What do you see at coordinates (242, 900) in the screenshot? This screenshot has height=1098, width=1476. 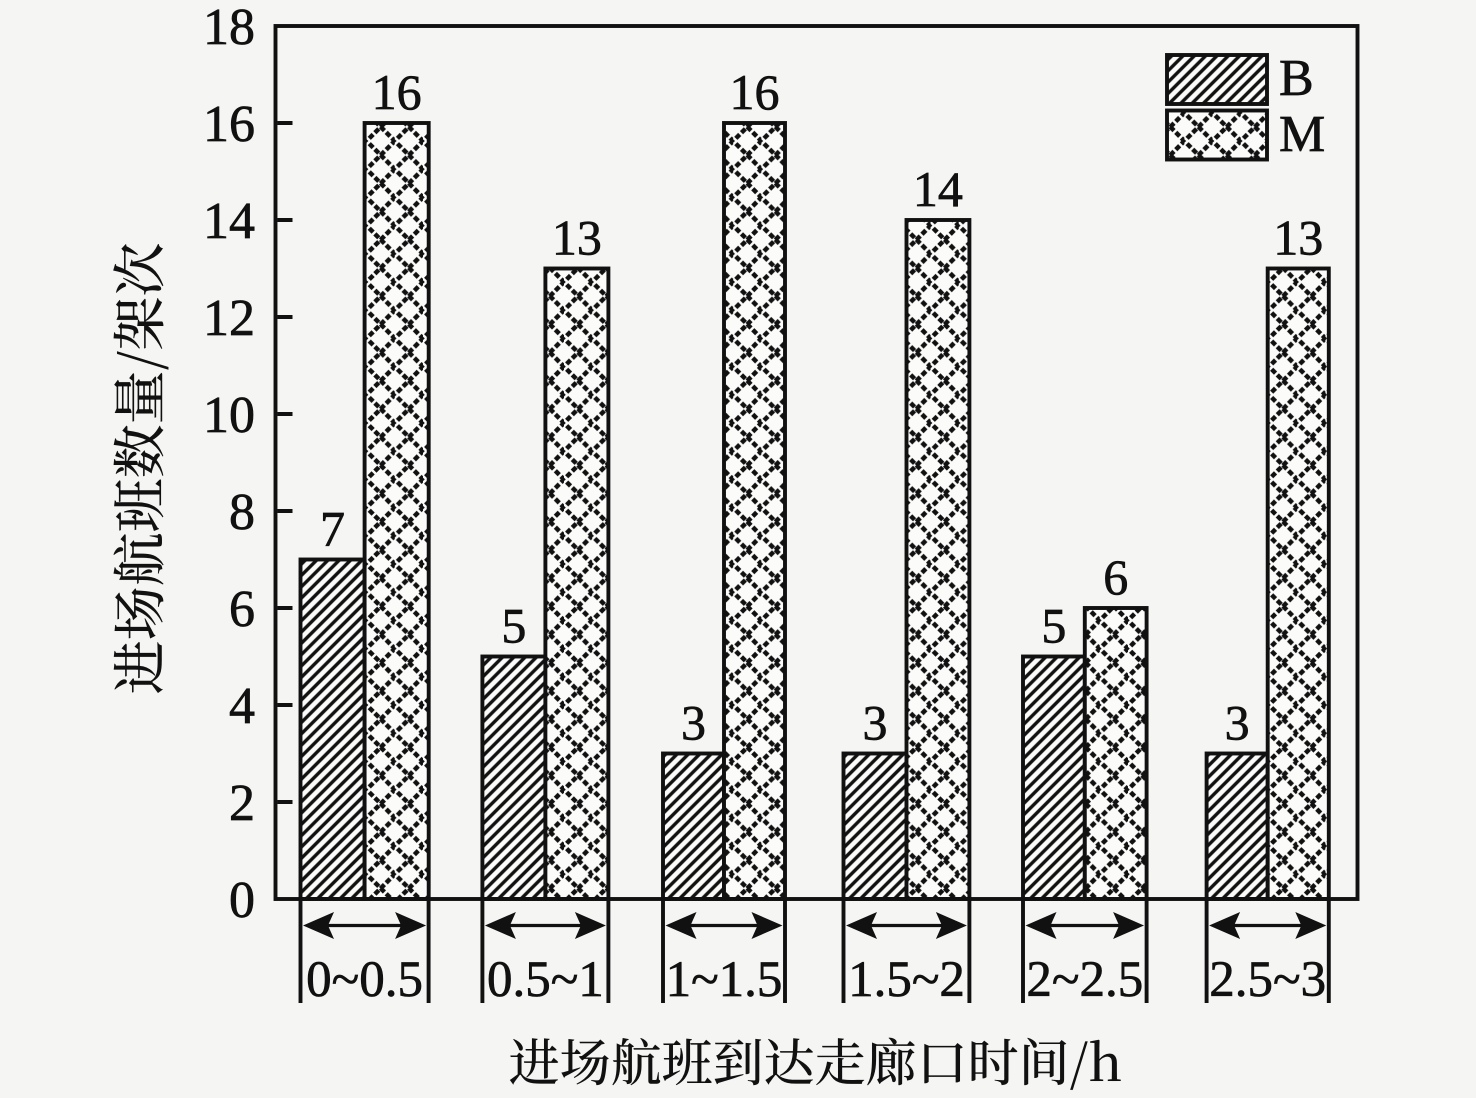 I see `svg-text: 0` at bounding box center [242, 900].